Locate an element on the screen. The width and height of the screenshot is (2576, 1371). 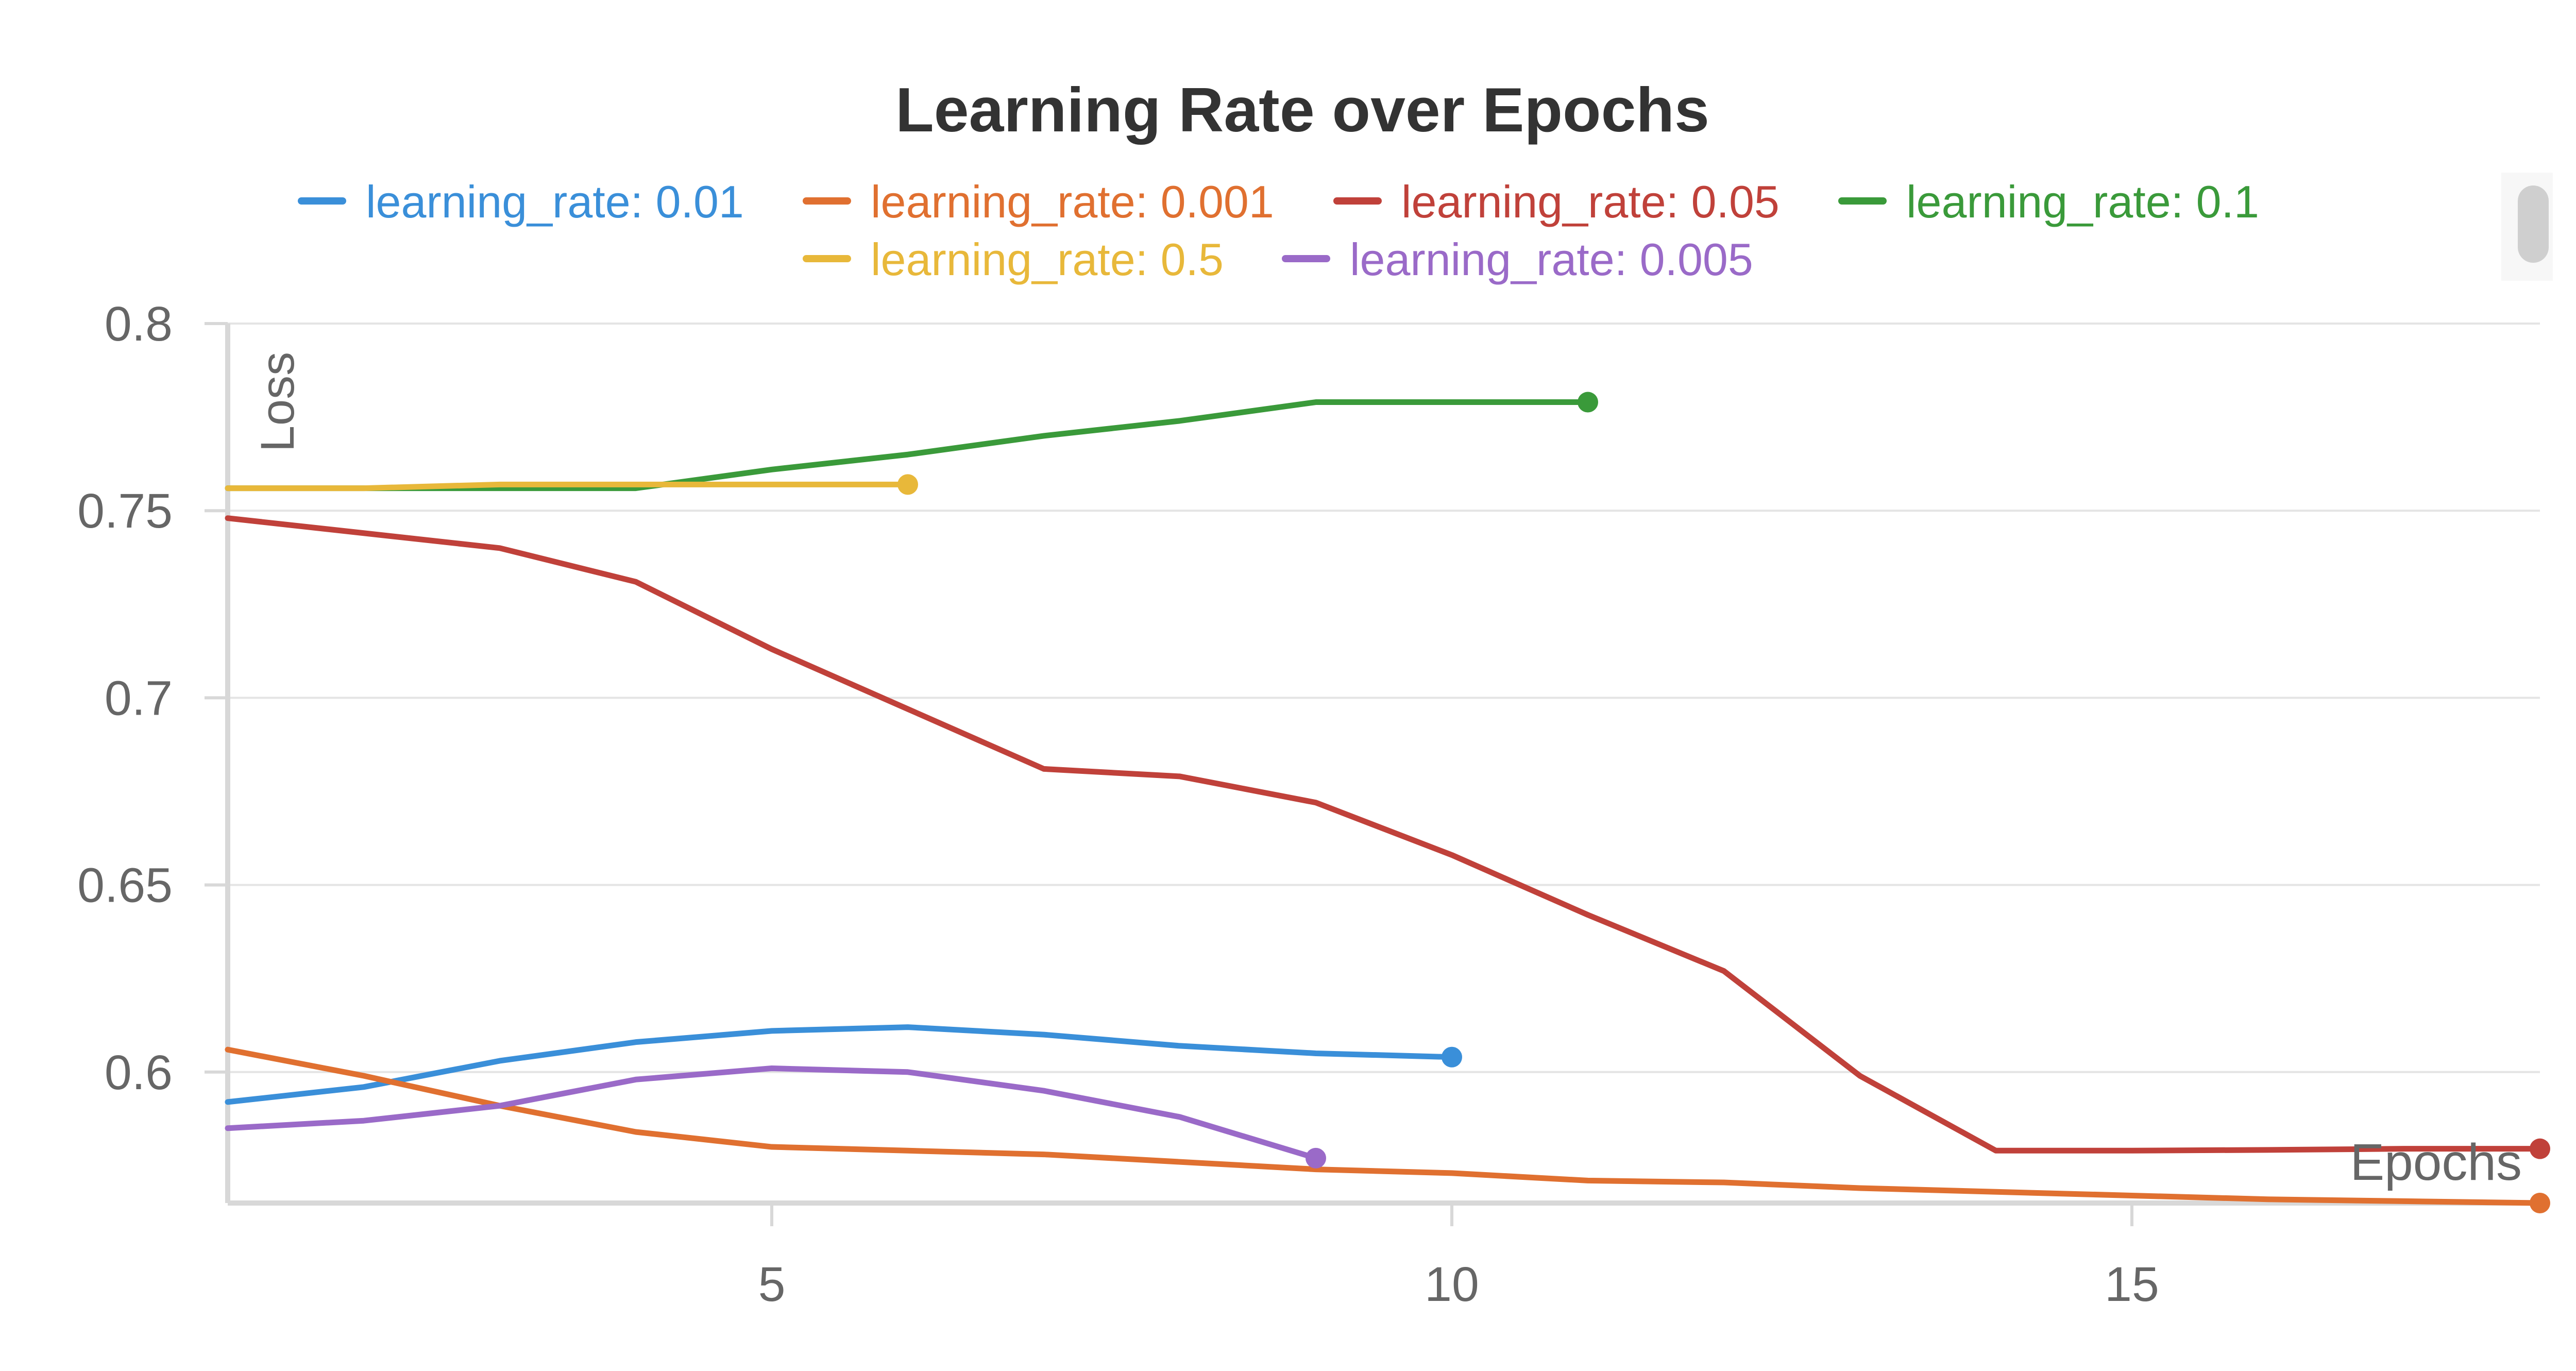
y-tick-label: 0.6 is located at coordinates (139, 1072).